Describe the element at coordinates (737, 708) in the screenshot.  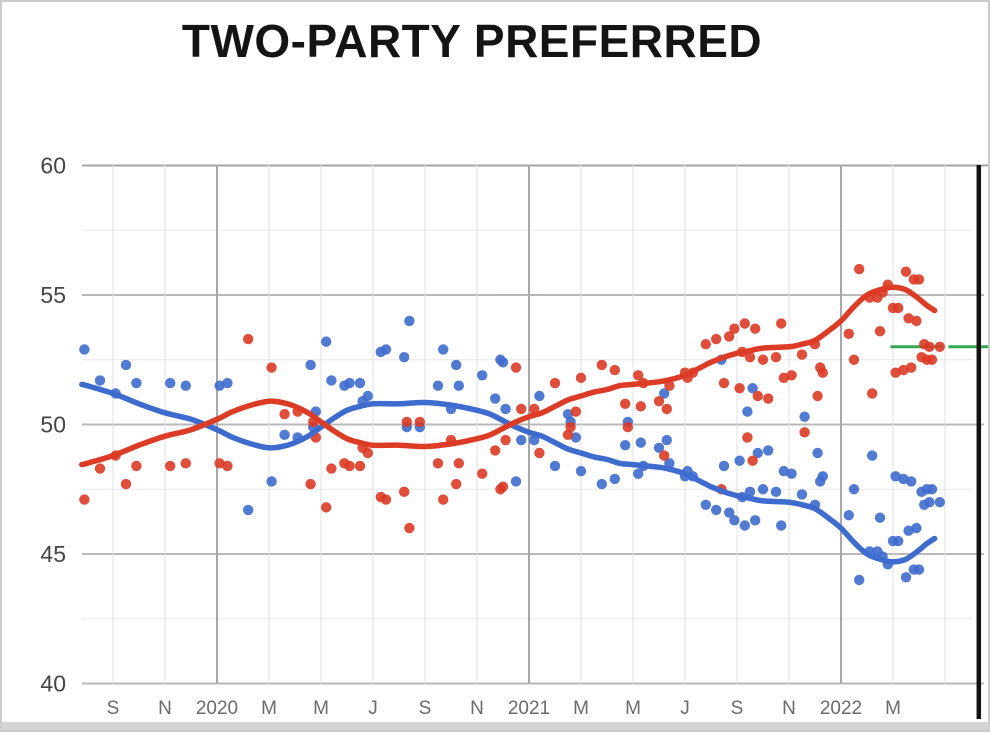
I see `x-axis-label-12-S: S` at that location.